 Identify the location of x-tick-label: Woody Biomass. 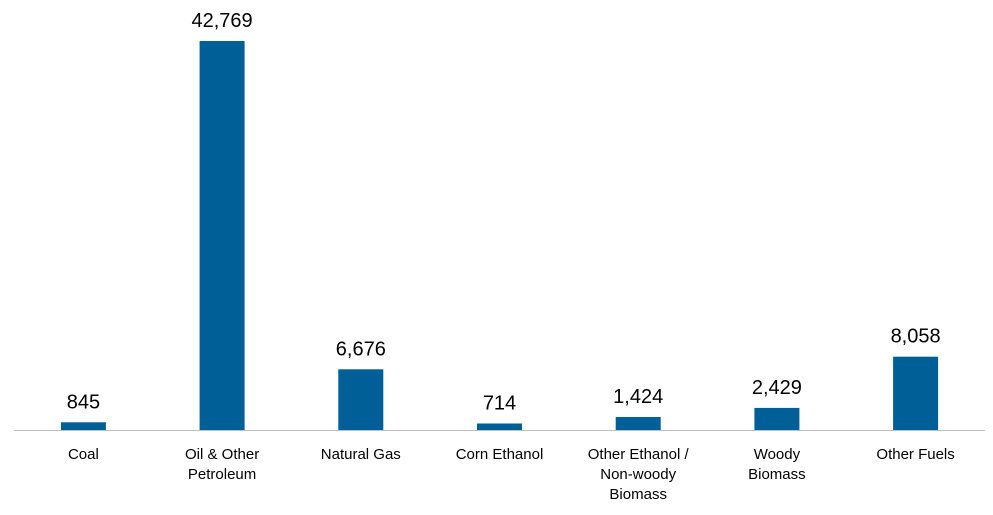
(777, 464).